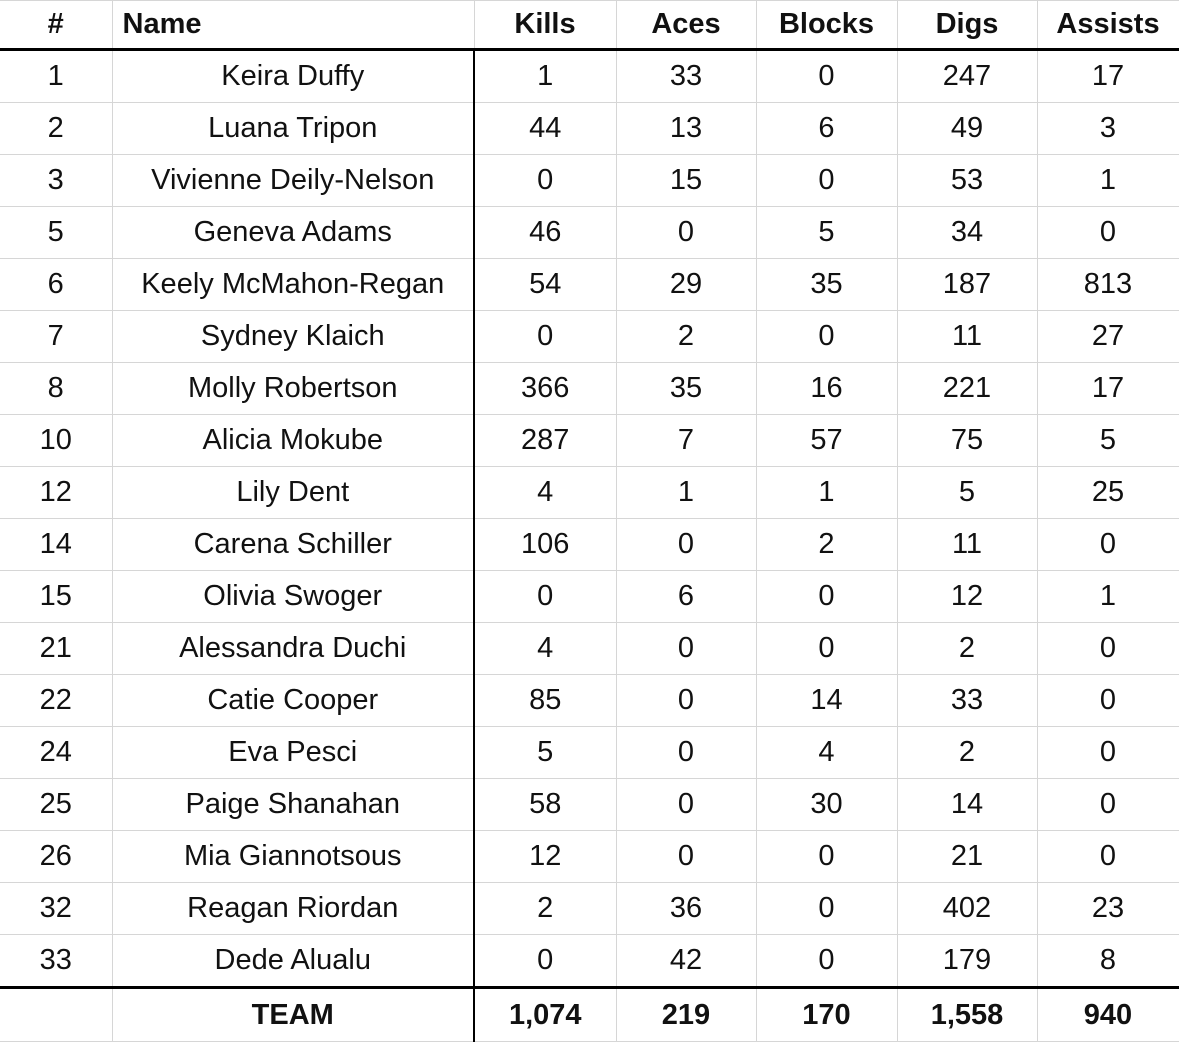  I want to click on cell: 24, so click(56, 752).